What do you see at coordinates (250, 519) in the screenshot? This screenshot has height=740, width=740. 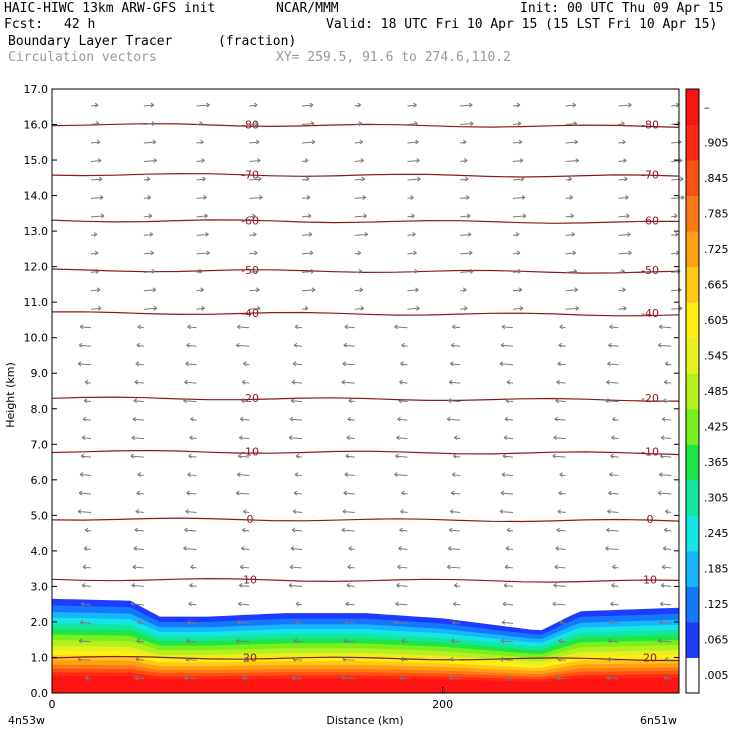 I see `contour-label: 0` at bounding box center [250, 519].